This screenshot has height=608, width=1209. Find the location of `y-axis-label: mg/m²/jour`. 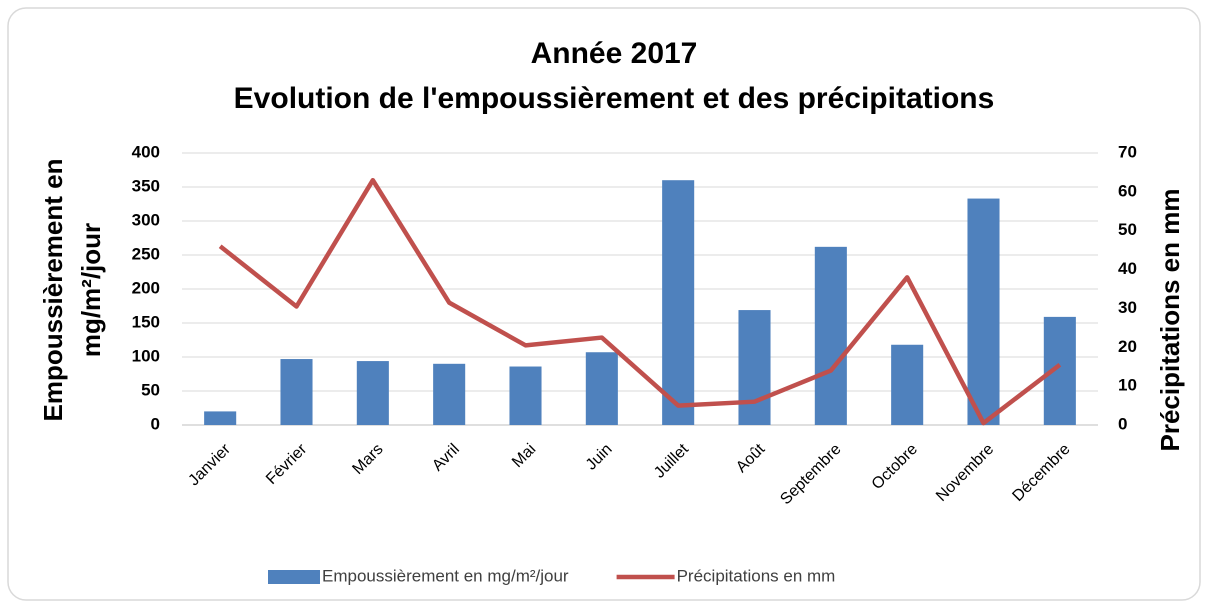

y-axis-label: mg/m²/jour is located at coordinates (91, 290).